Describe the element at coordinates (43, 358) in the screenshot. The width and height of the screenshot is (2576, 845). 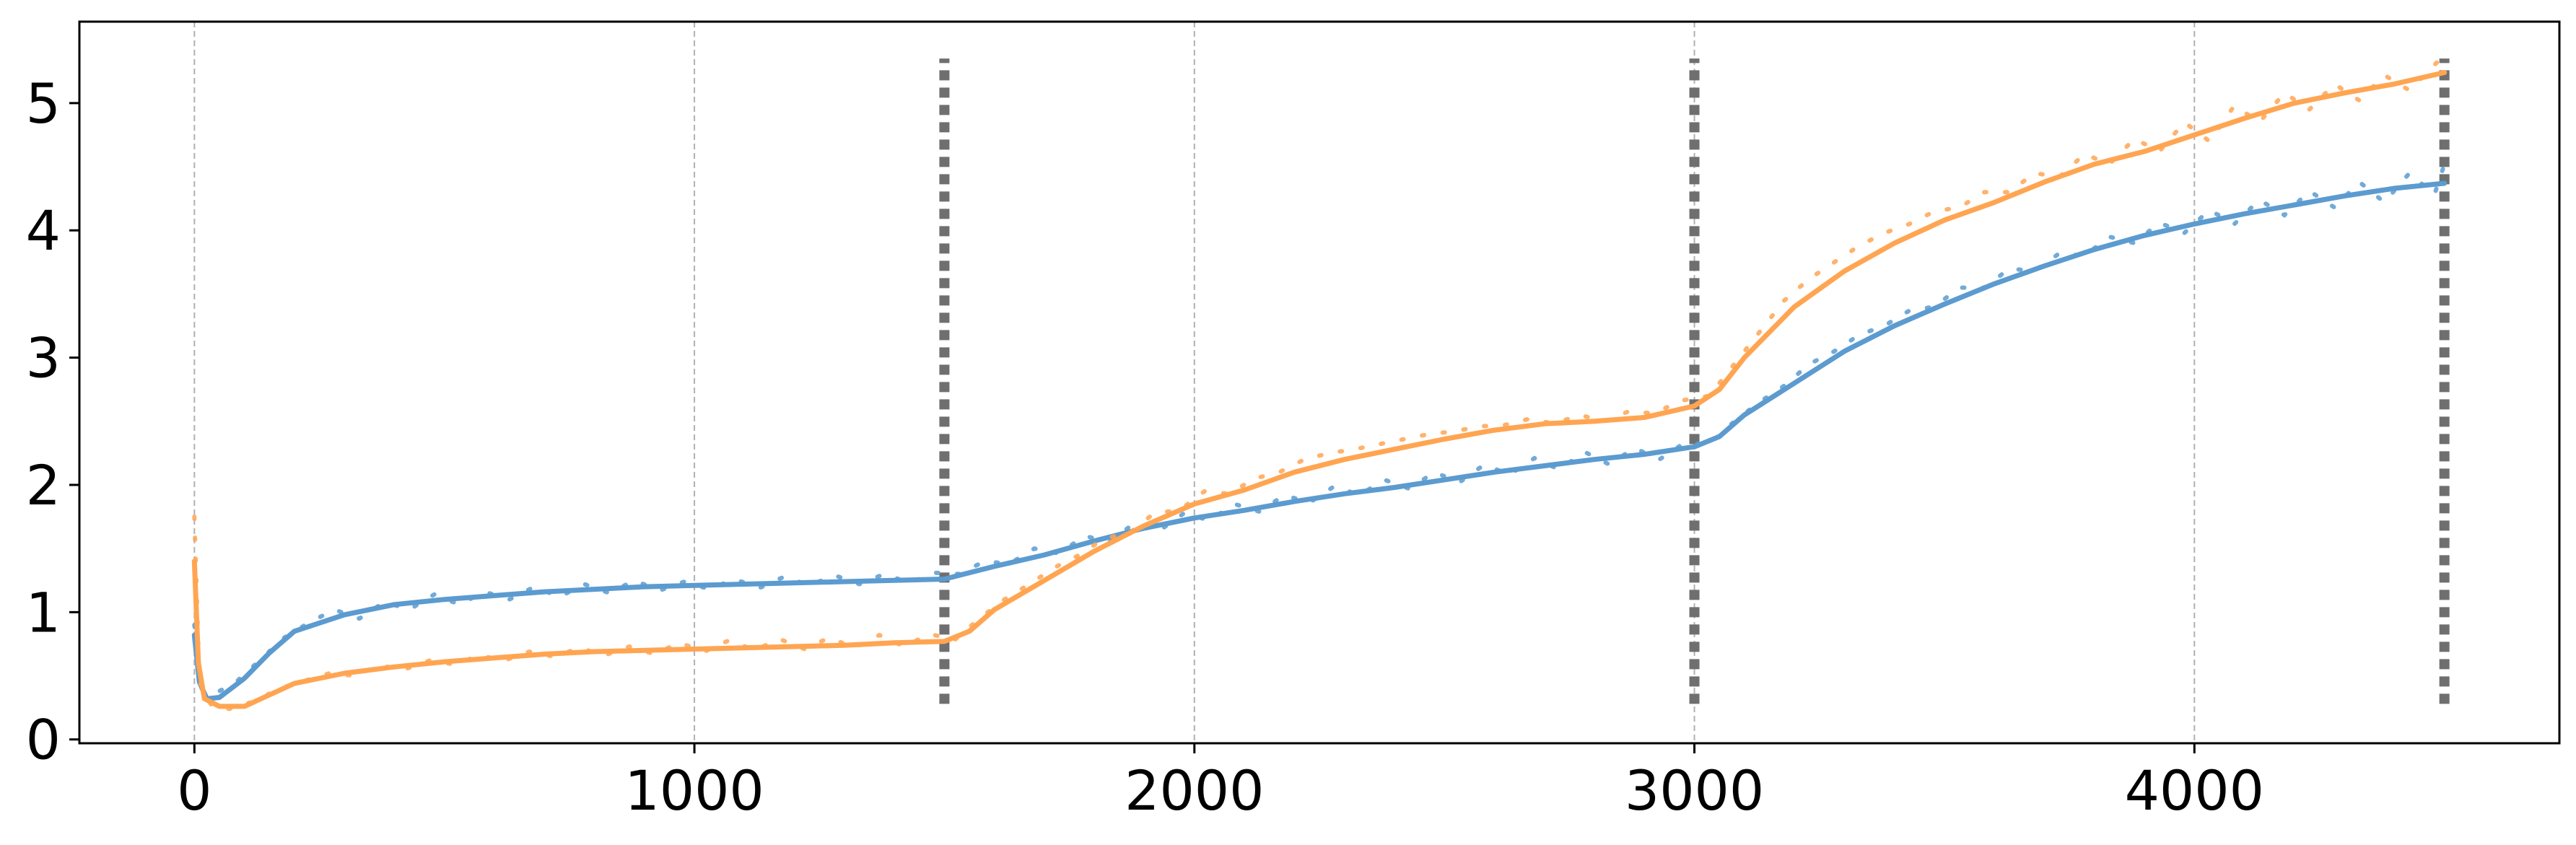
I see `y-tick-label: 3` at that location.